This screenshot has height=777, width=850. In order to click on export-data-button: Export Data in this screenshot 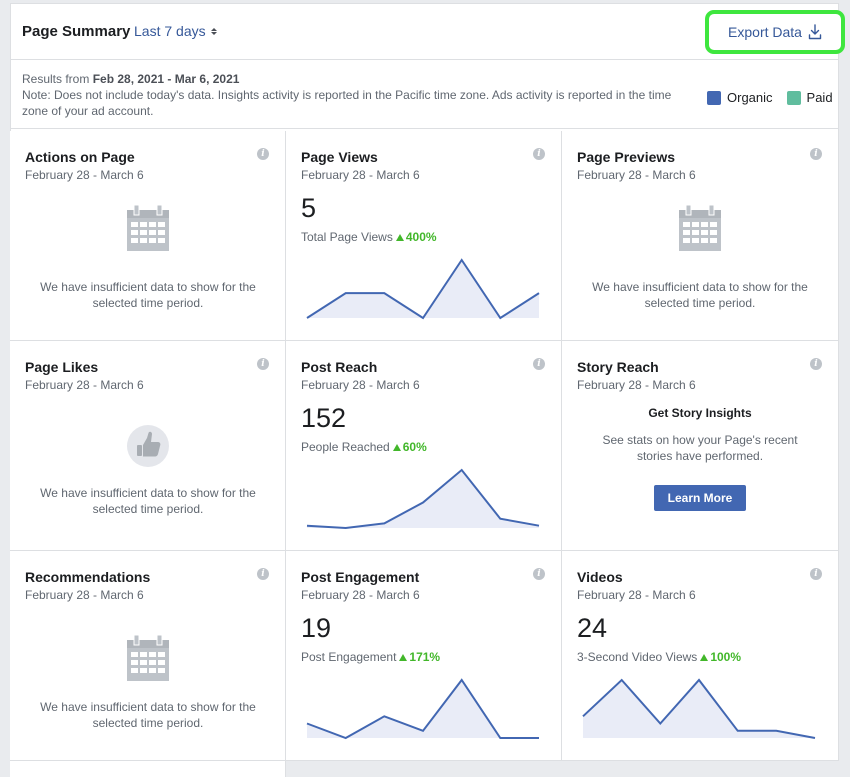, I will do `click(775, 32)`.